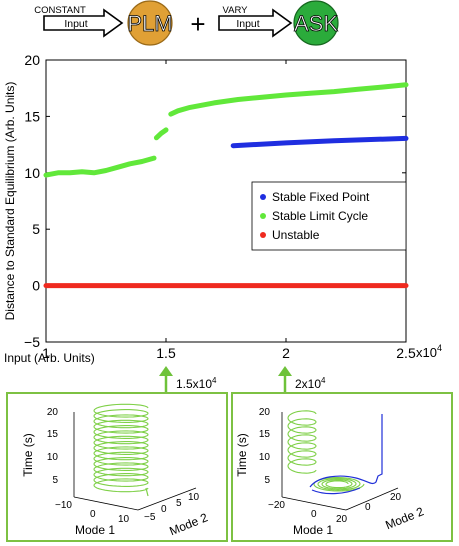  Describe the element at coordinates (286, 353) in the screenshot. I see `x-tick-label: 2` at that location.